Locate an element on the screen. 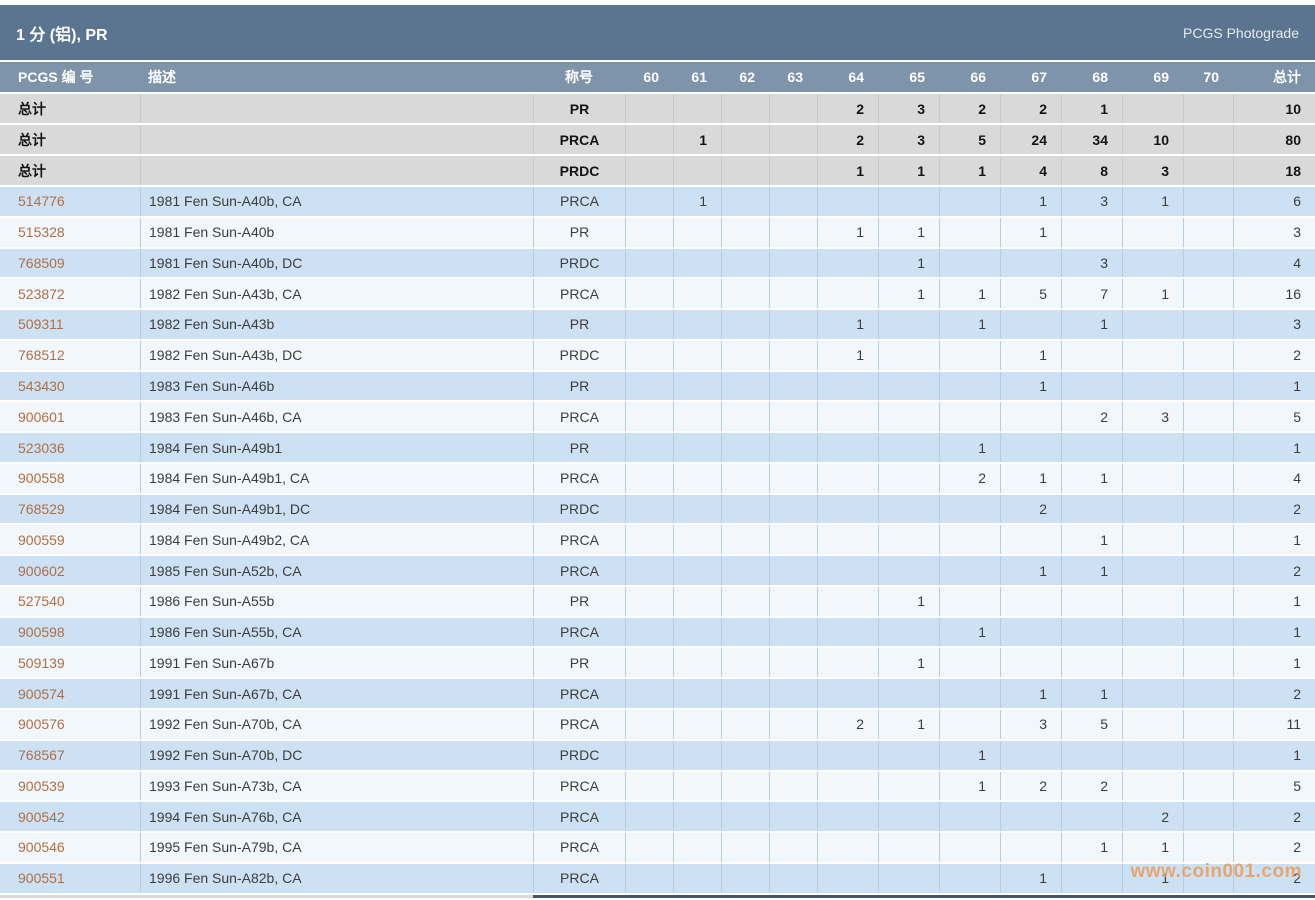  col-header-grade-60: 60 is located at coordinates (651, 77).